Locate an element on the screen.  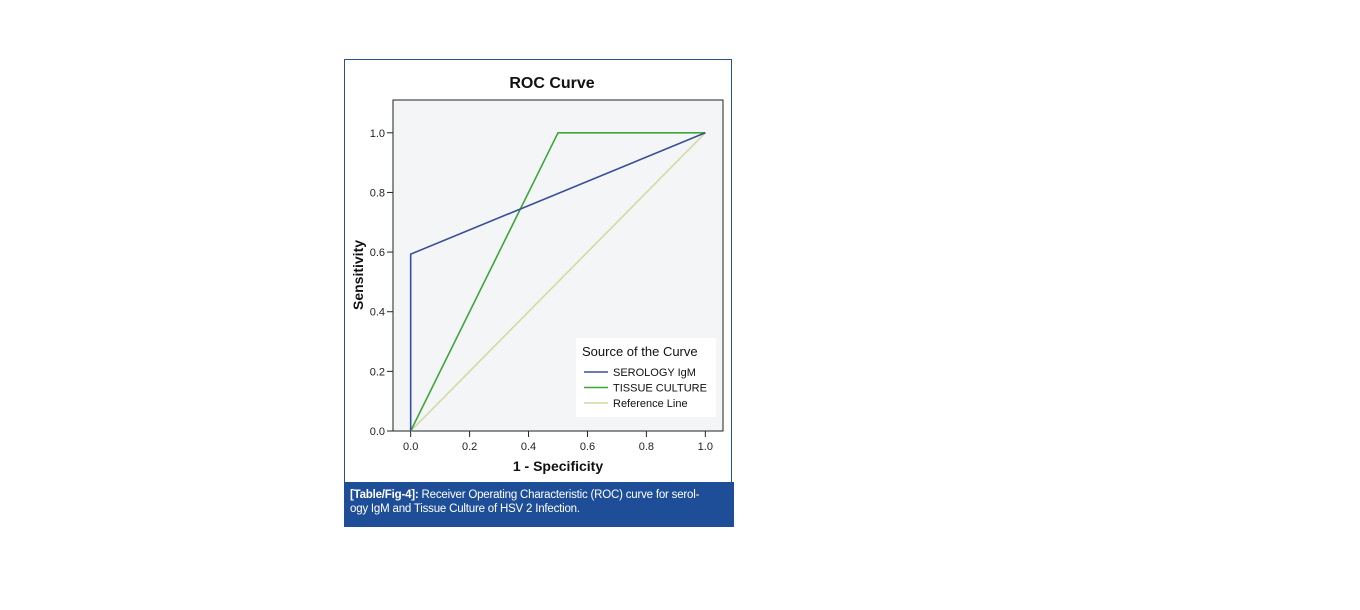
chart-title: ROC Curve is located at coordinates (551, 83).